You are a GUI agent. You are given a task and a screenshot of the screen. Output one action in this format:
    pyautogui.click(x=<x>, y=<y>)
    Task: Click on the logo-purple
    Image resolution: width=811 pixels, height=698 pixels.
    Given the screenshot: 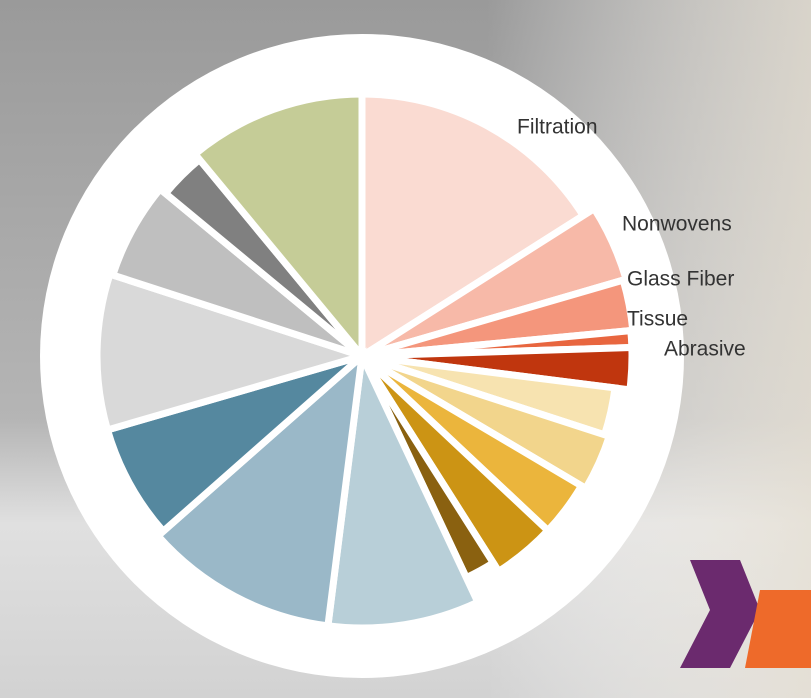 What is the action you would take?
    pyautogui.click(x=720, y=614)
    